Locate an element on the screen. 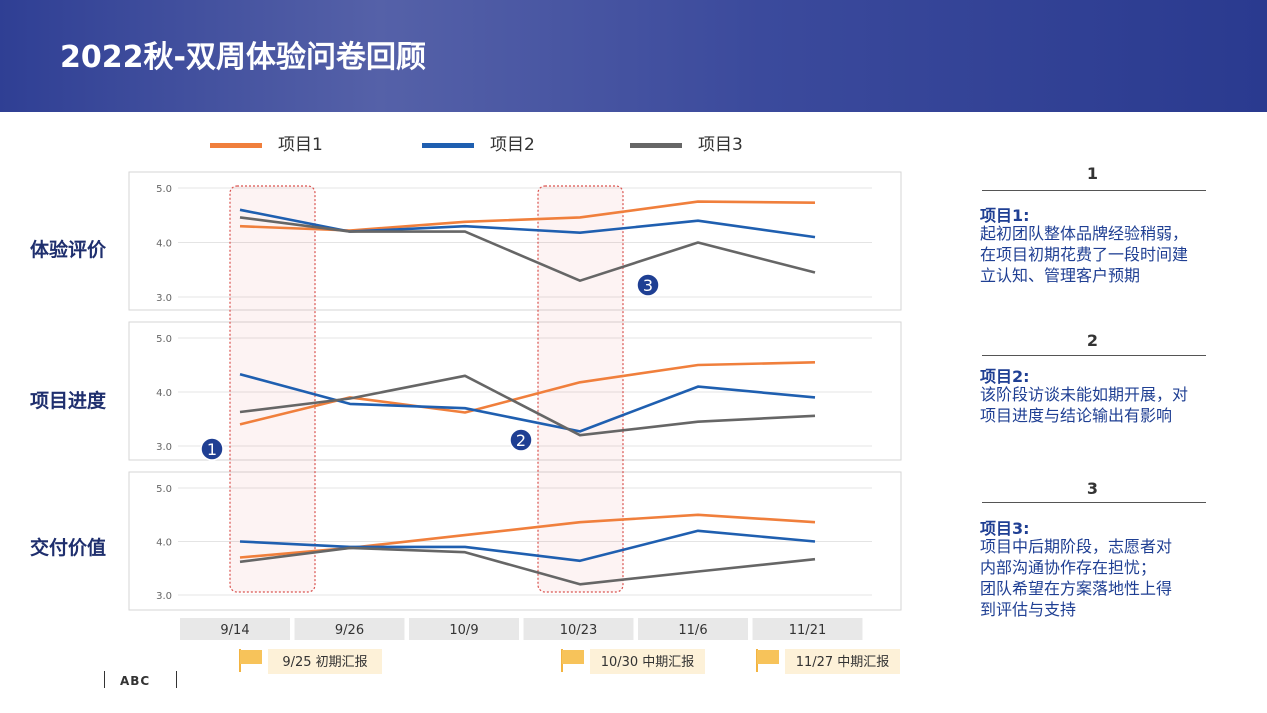  milestone-label: 11/27 中期汇报 is located at coordinates (843, 662).